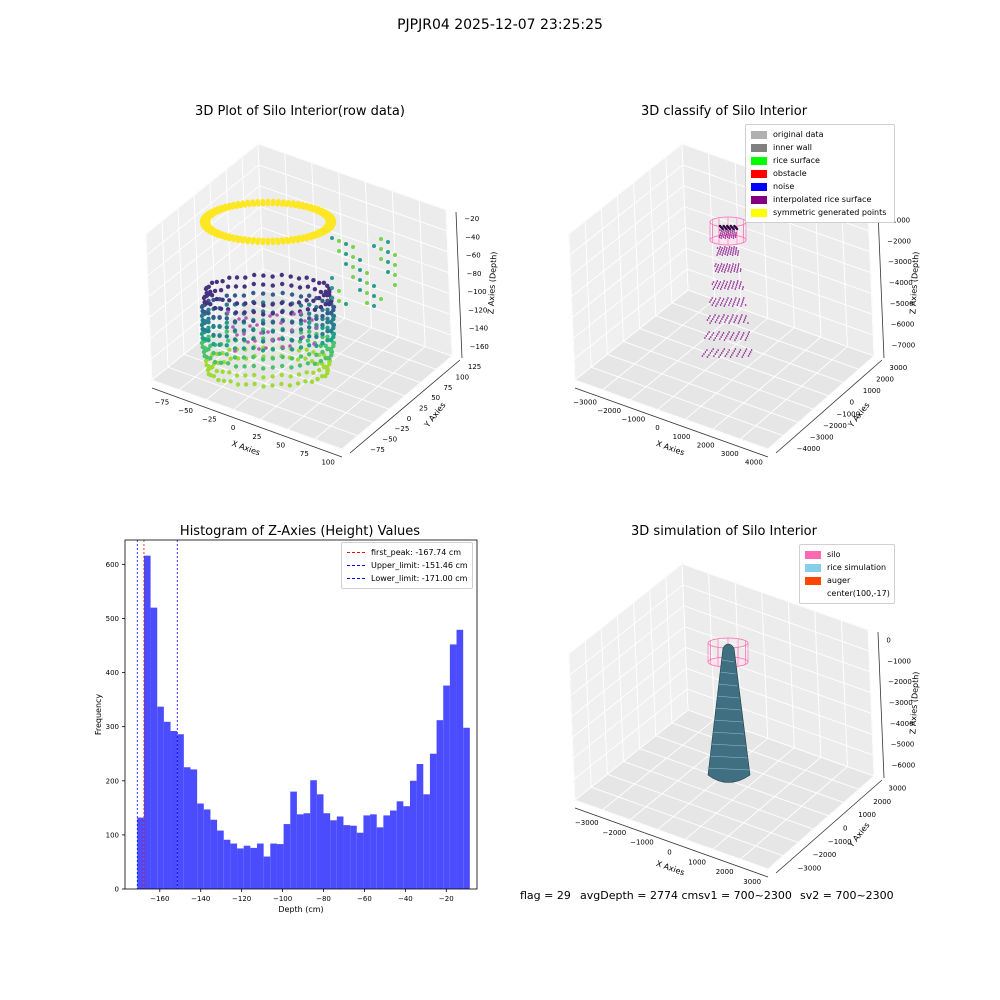  What do you see at coordinates (419, 578) in the screenshot?
I see `legend-label: Lower_limit: -171.00 cm` at bounding box center [419, 578].